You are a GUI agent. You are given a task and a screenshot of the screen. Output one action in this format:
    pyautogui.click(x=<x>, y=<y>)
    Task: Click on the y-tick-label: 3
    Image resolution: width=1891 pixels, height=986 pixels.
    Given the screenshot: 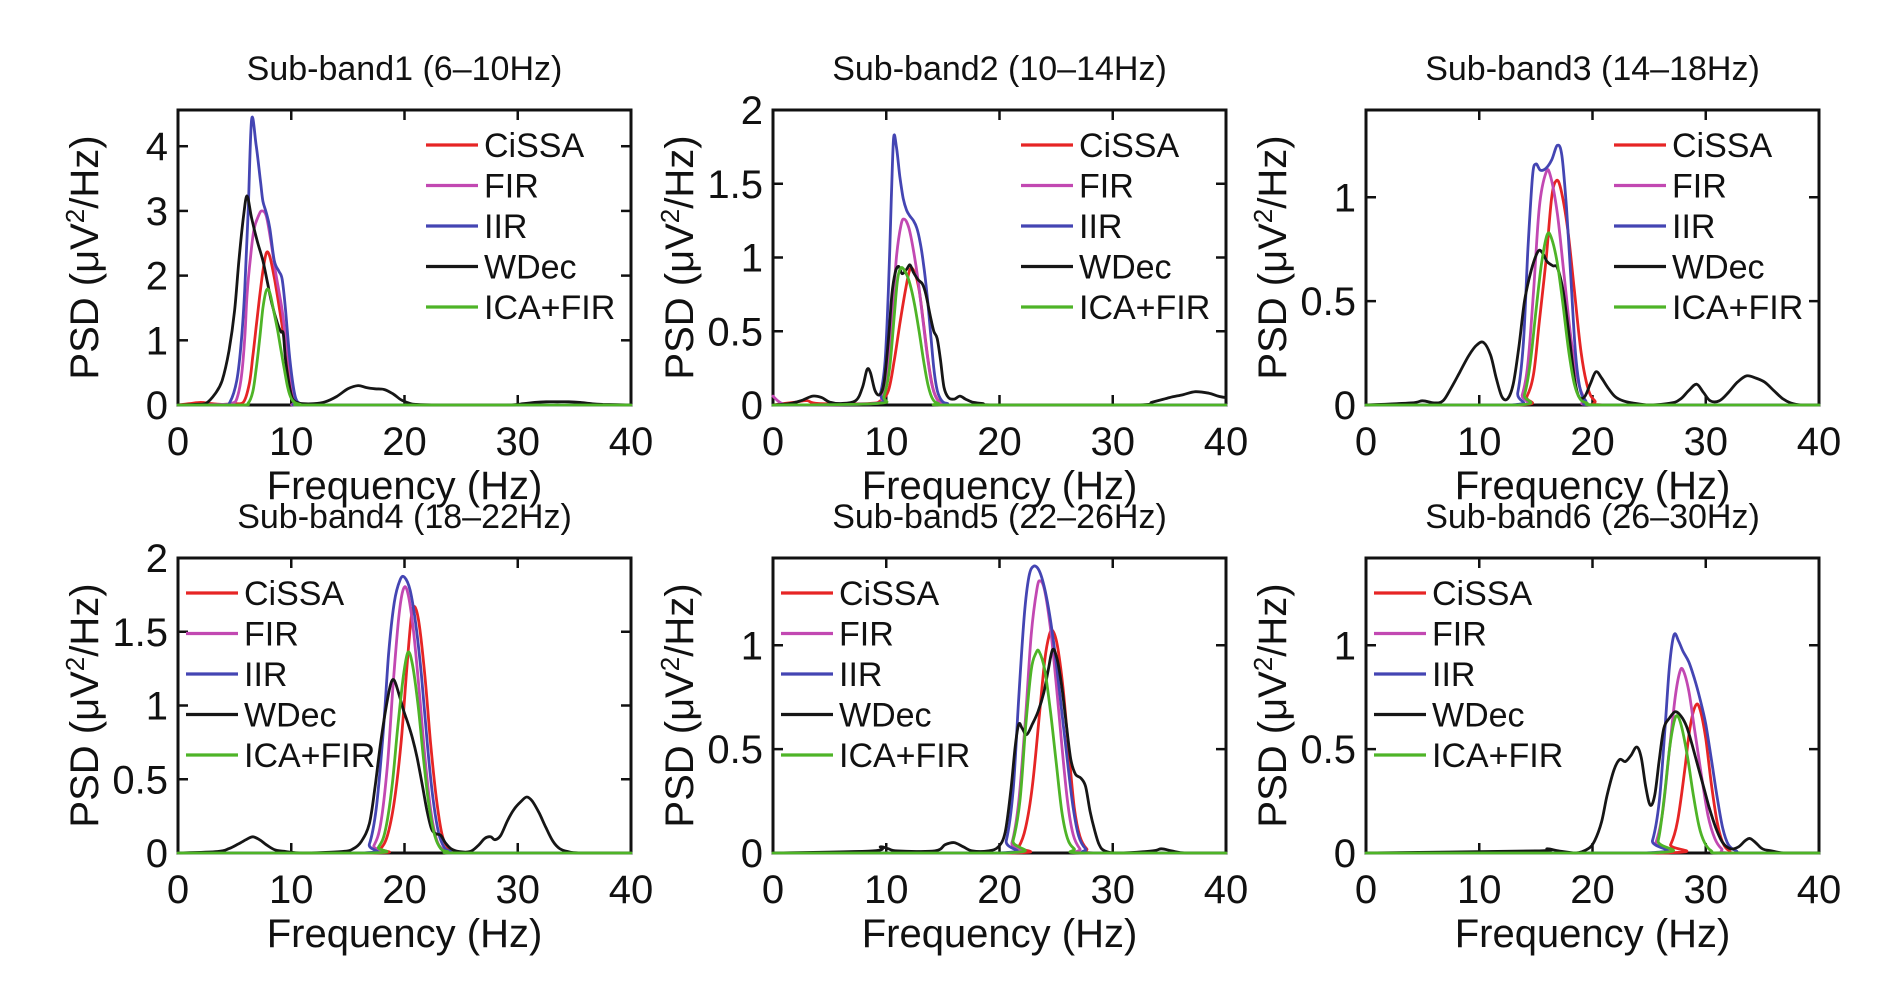 What is the action you would take?
    pyautogui.click(x=157, y=212)
    